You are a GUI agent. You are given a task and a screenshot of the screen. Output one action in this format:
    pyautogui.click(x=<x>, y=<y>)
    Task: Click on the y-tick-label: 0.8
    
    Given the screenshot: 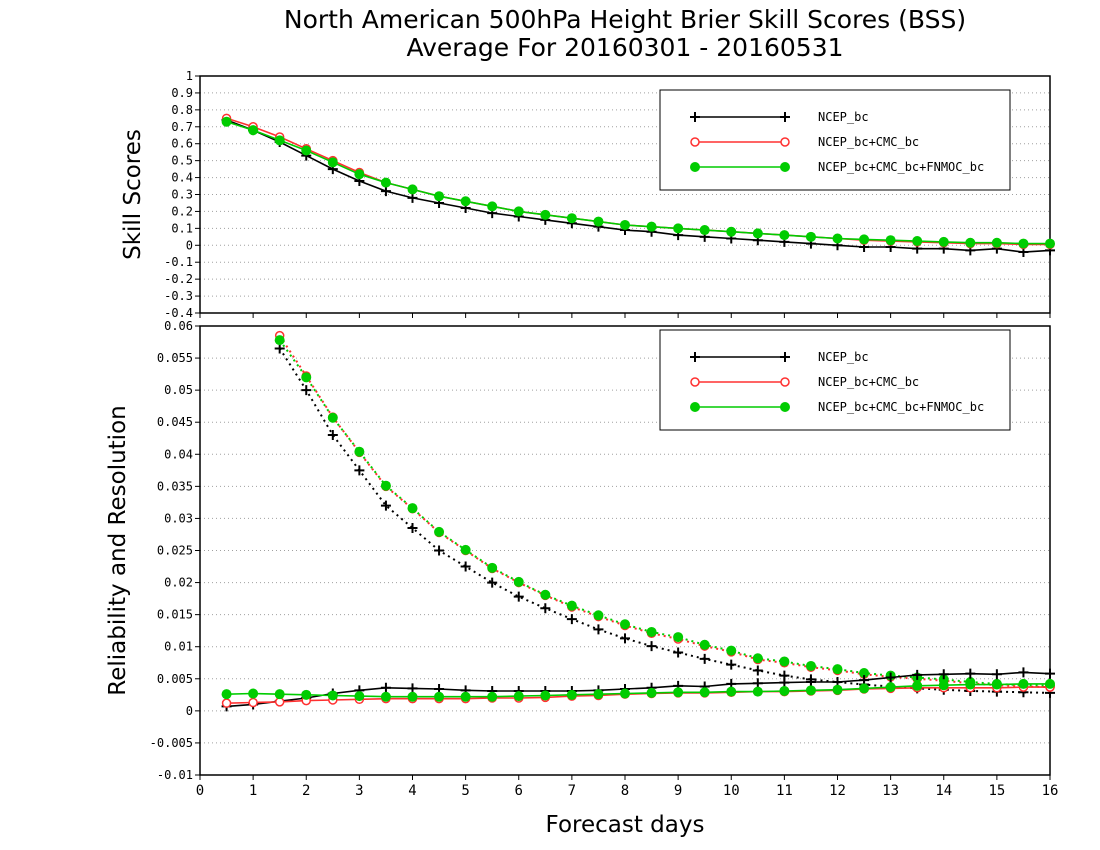 What is the action you would take?
    pyautogui.click(x=182, y=110)
    